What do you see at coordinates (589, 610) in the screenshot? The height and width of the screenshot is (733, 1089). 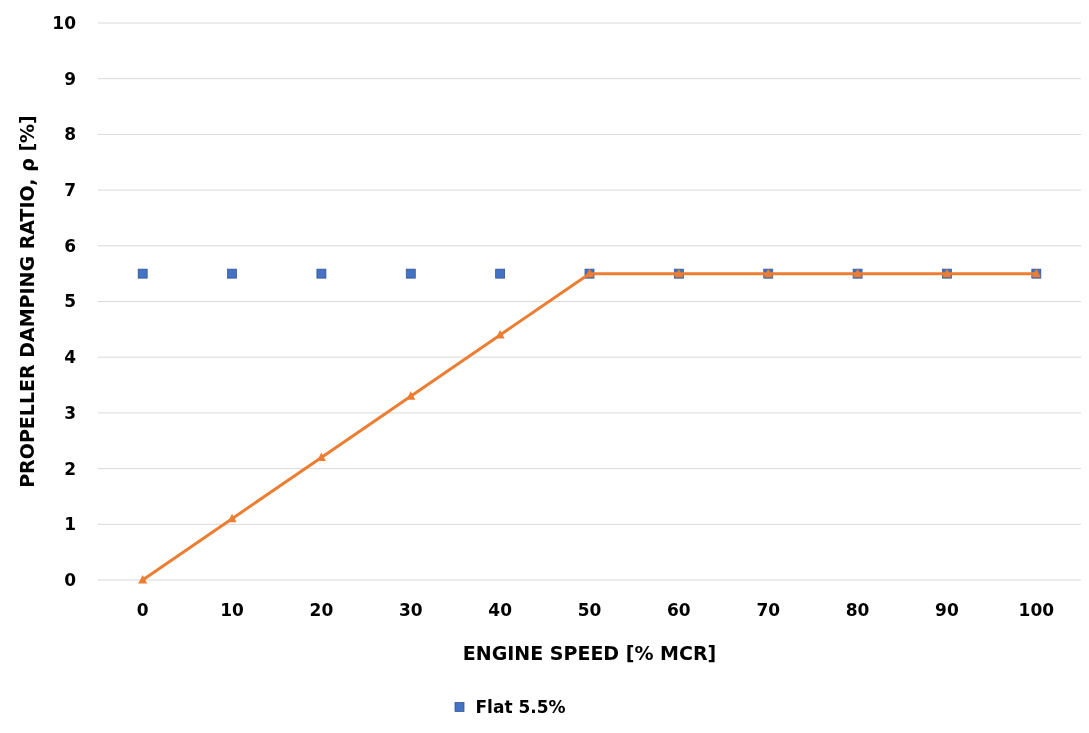 I see `x-tick-label: 50` at bounding box center [589, 610].